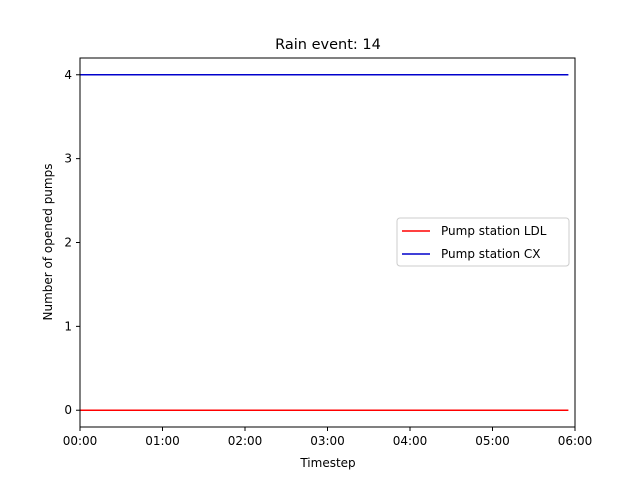  I want to click on legend: Pump station LDL Pump station CX, so click(483, 242).